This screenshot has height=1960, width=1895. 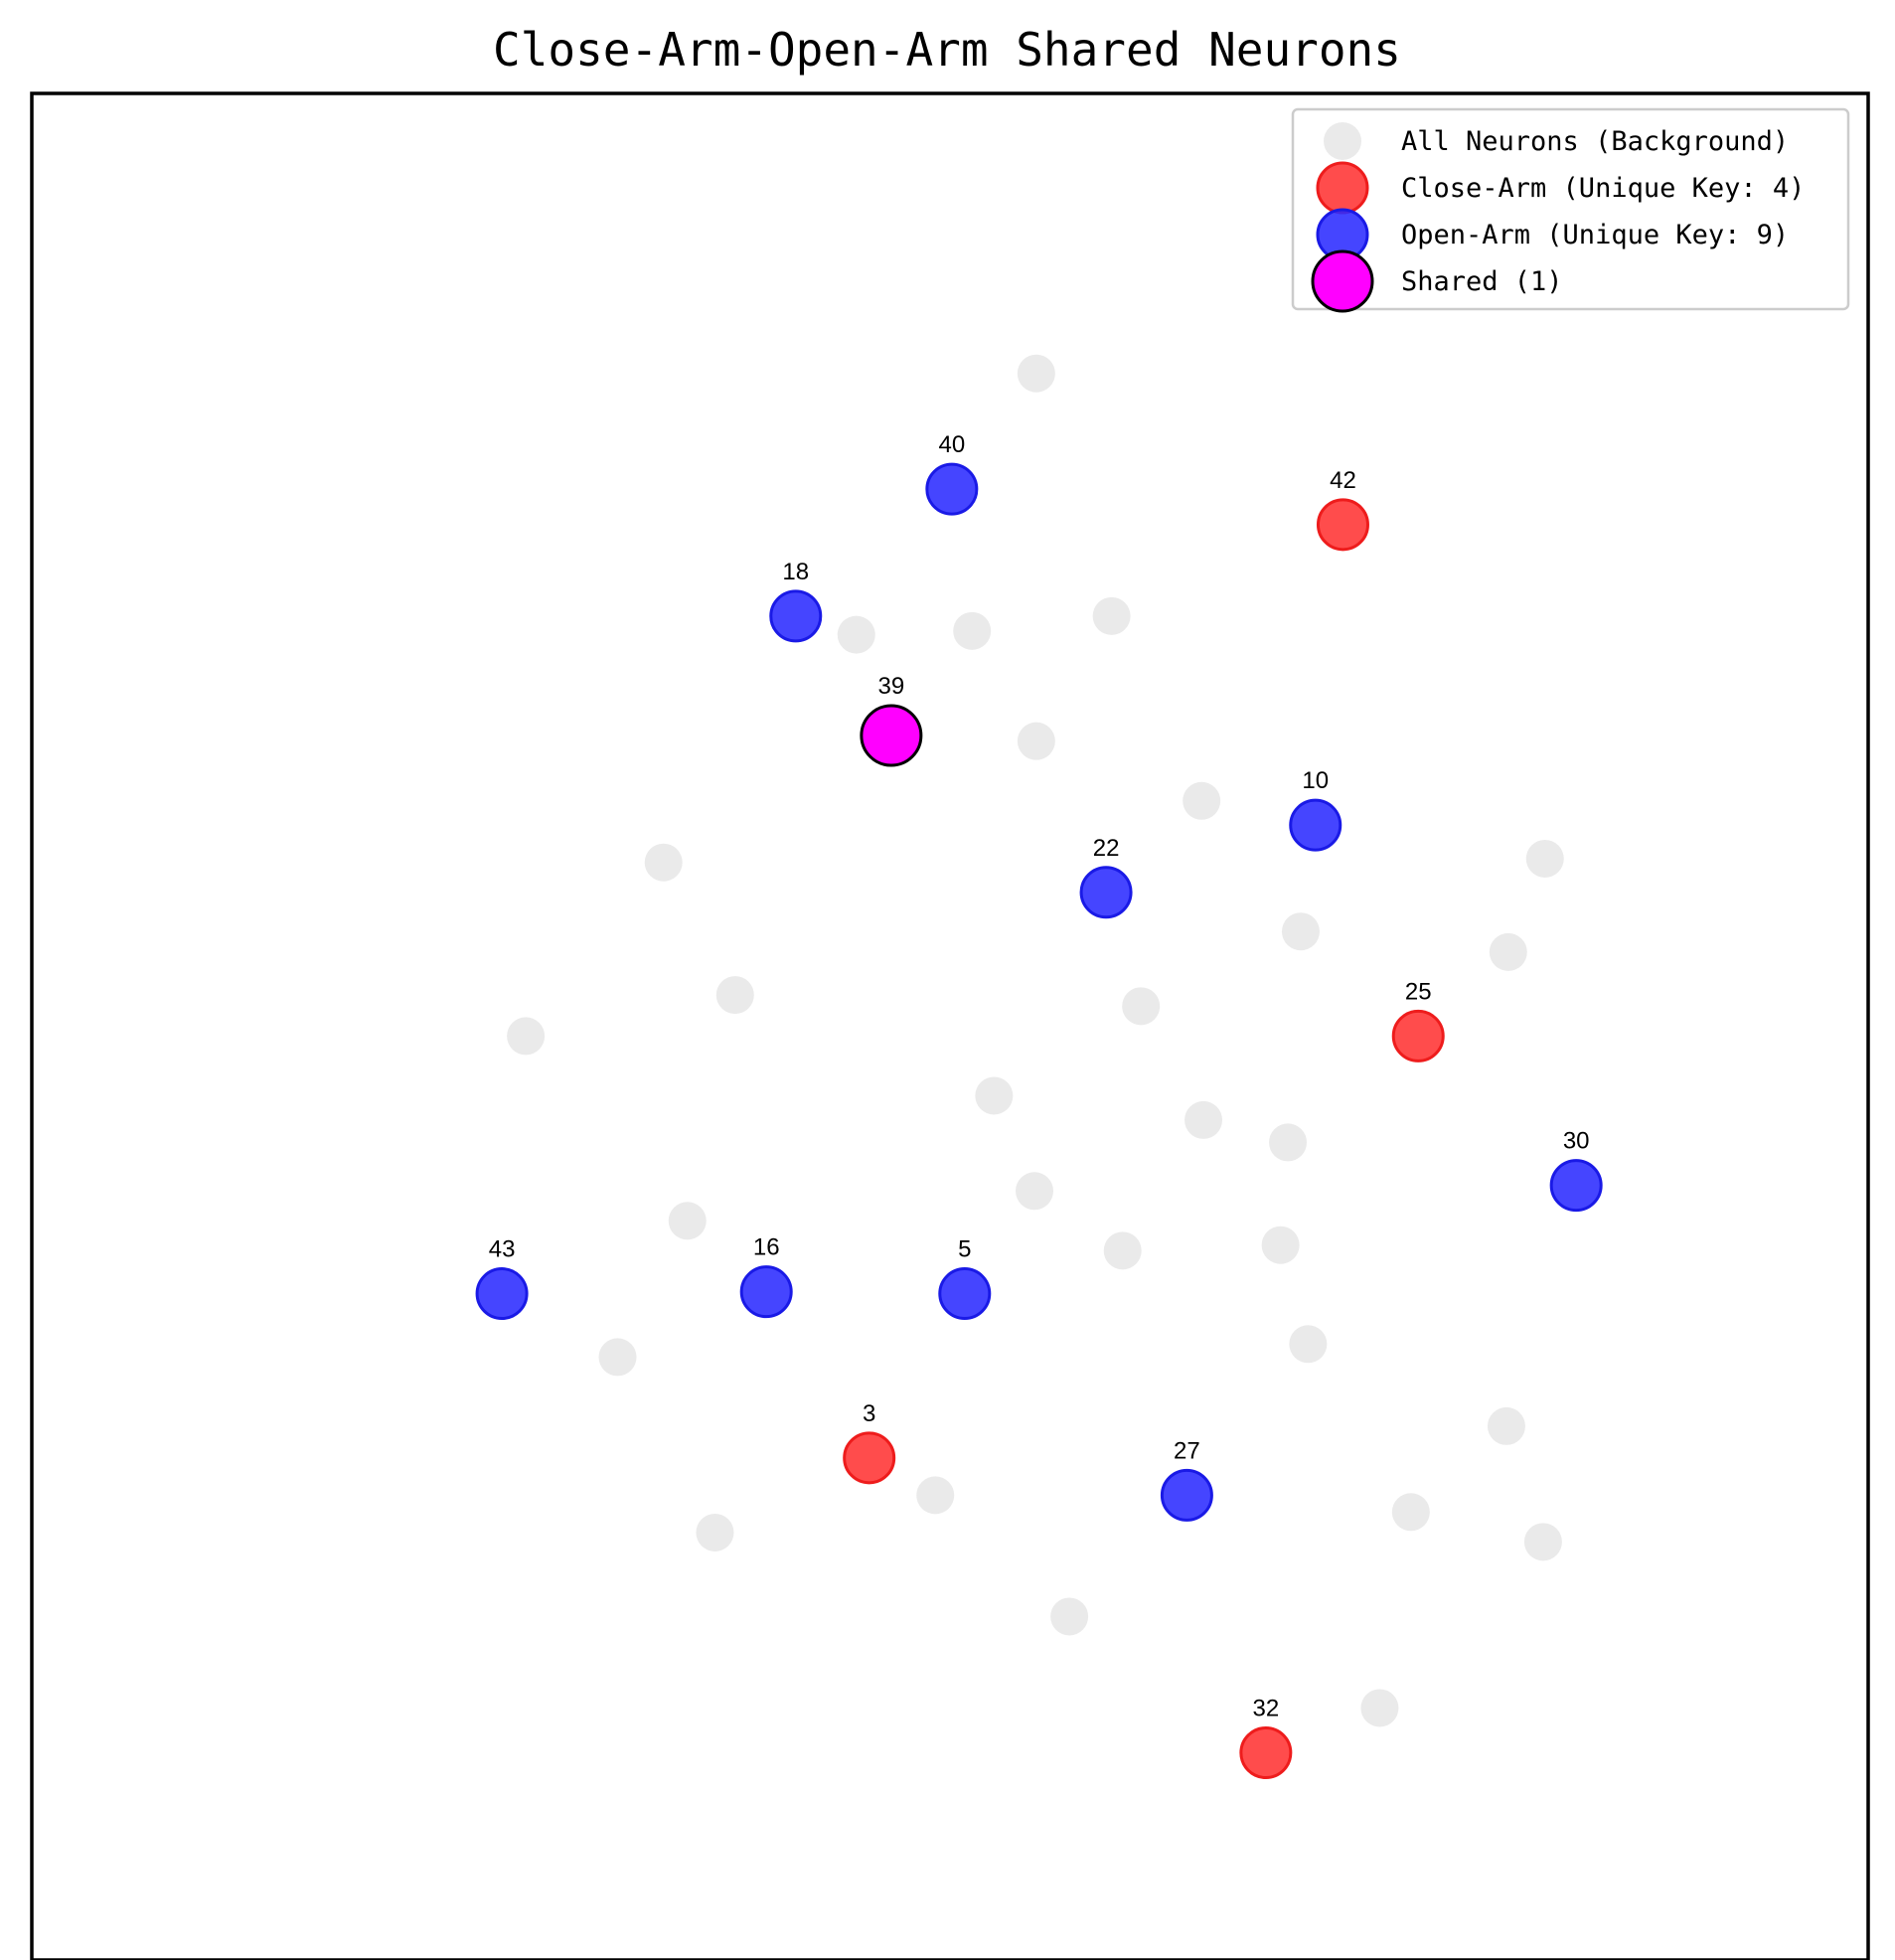 What do you see at coordinates (965, 1249) in the screenshot?
I see `point-label: 5` at bounding box center [965, 1249].